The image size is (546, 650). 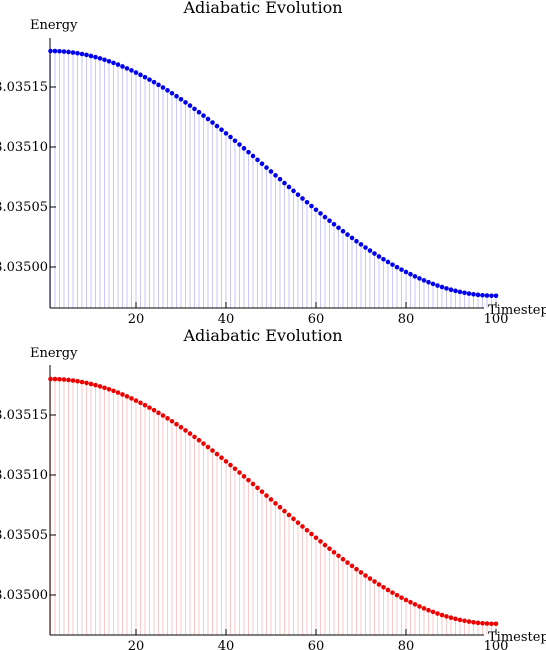 What do you see at coordinates (24, 87) in the screenshot?
I see `y-tick-label: 3.03515` at bounding box center [24, 87].